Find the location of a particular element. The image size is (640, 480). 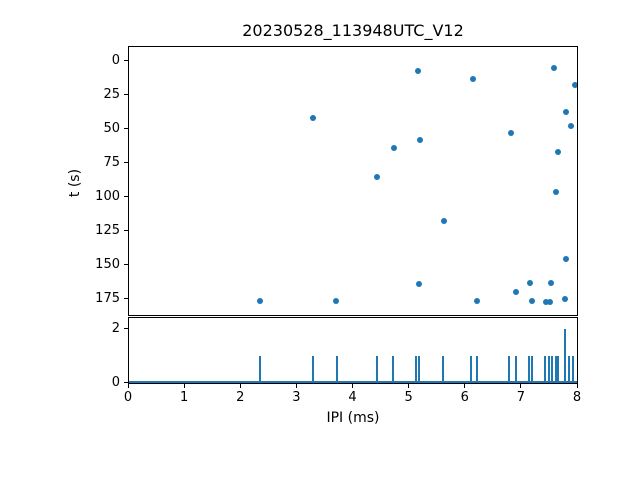

x-tick-label: 0 is located at coordinates (128, 397).